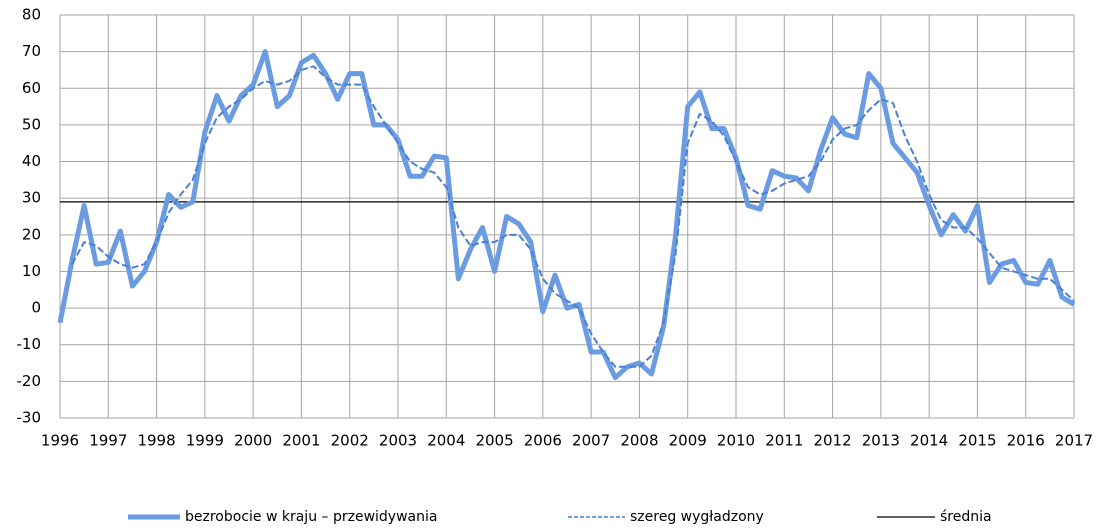  I want to click on y-tick-label: 70, so click(31, 51).